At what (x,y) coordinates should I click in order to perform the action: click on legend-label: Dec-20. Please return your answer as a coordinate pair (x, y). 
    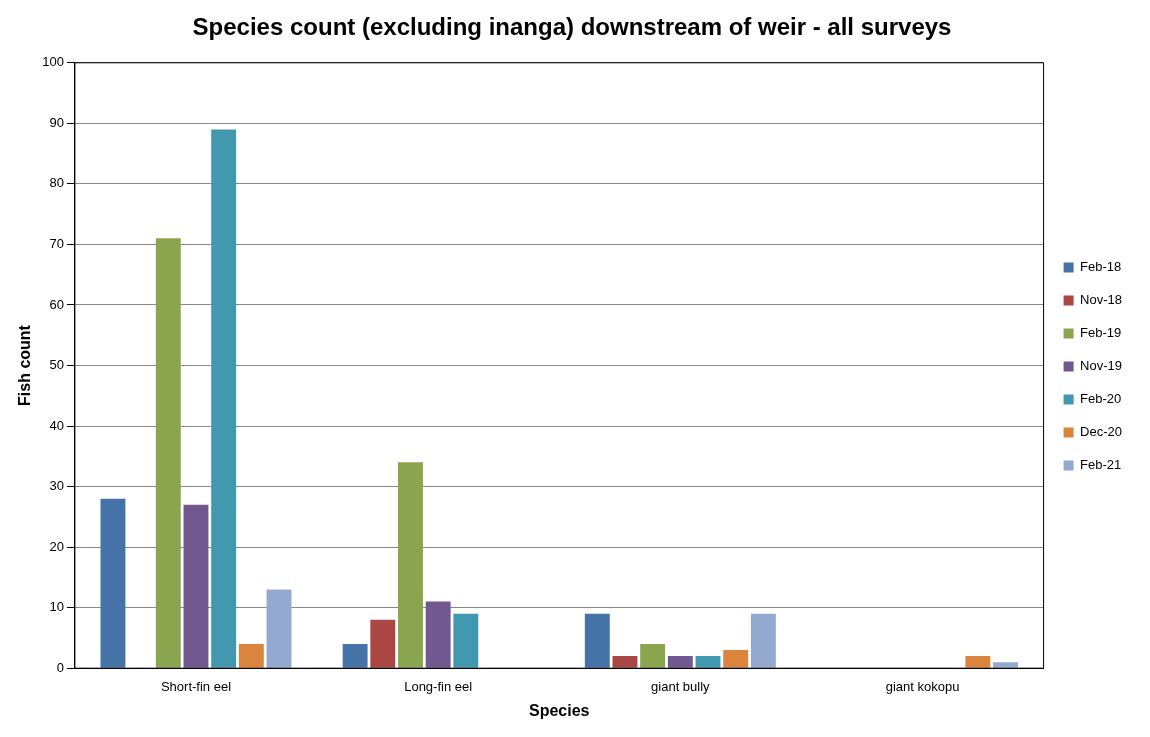
    Looking at the image, I should click on (1101, 432).